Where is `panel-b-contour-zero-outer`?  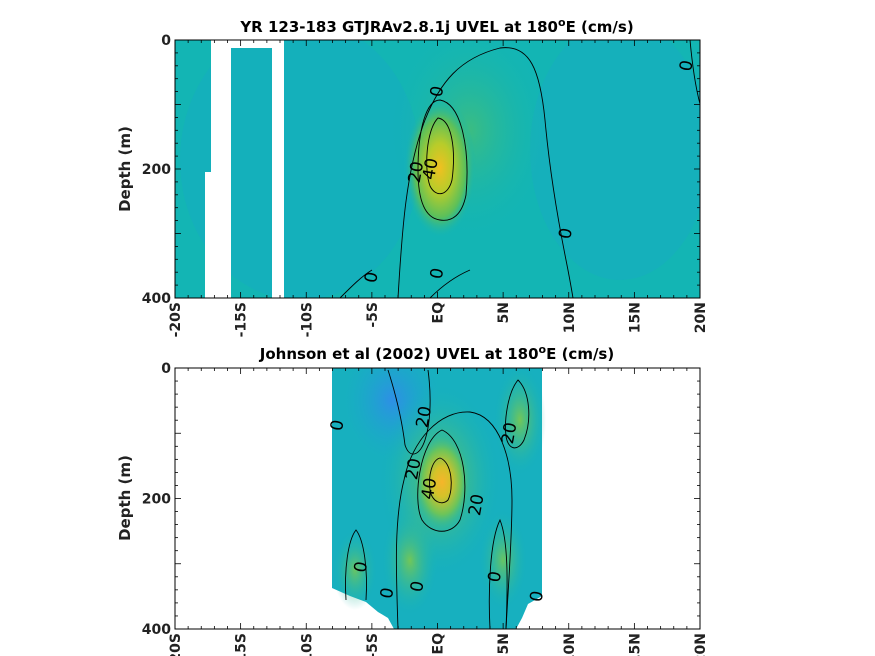 panel-b-contour-zero-outer is located at coordinates (454, 520).